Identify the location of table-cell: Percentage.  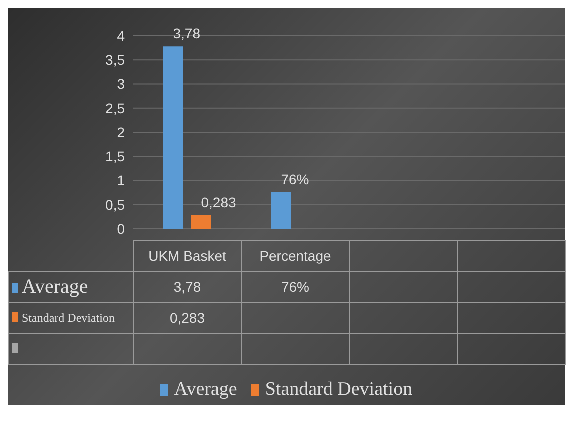
(296, 256).